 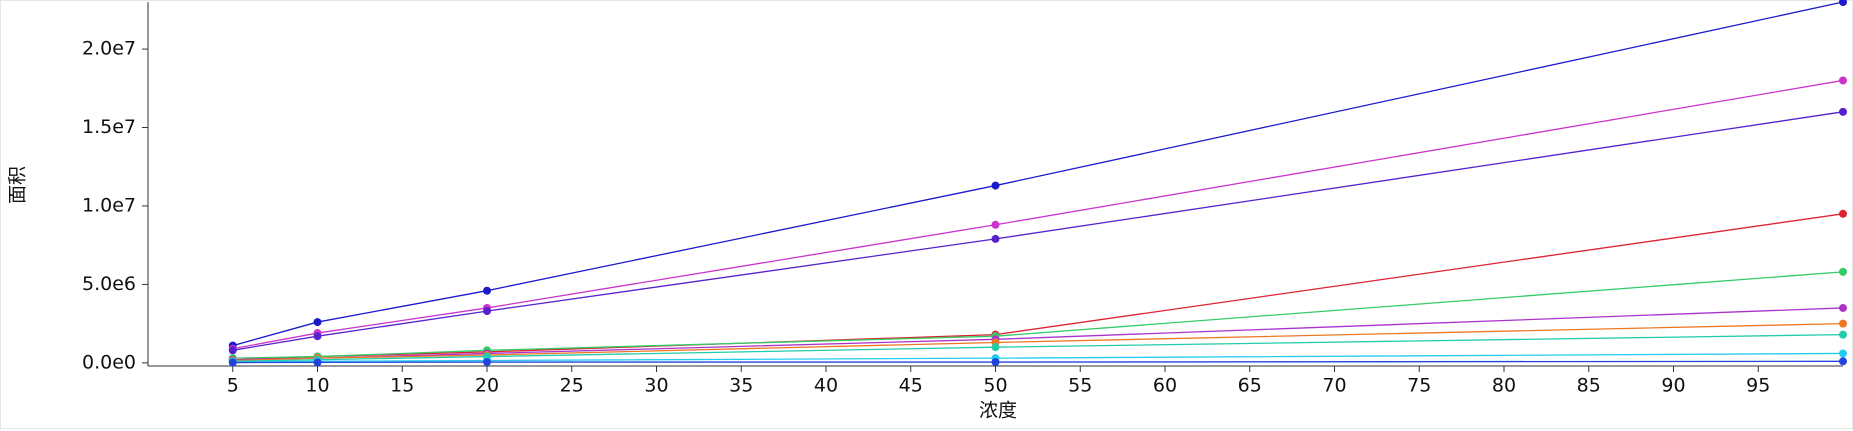 I want to click on x-tick-label: 95, so click(x=1758, y=386).